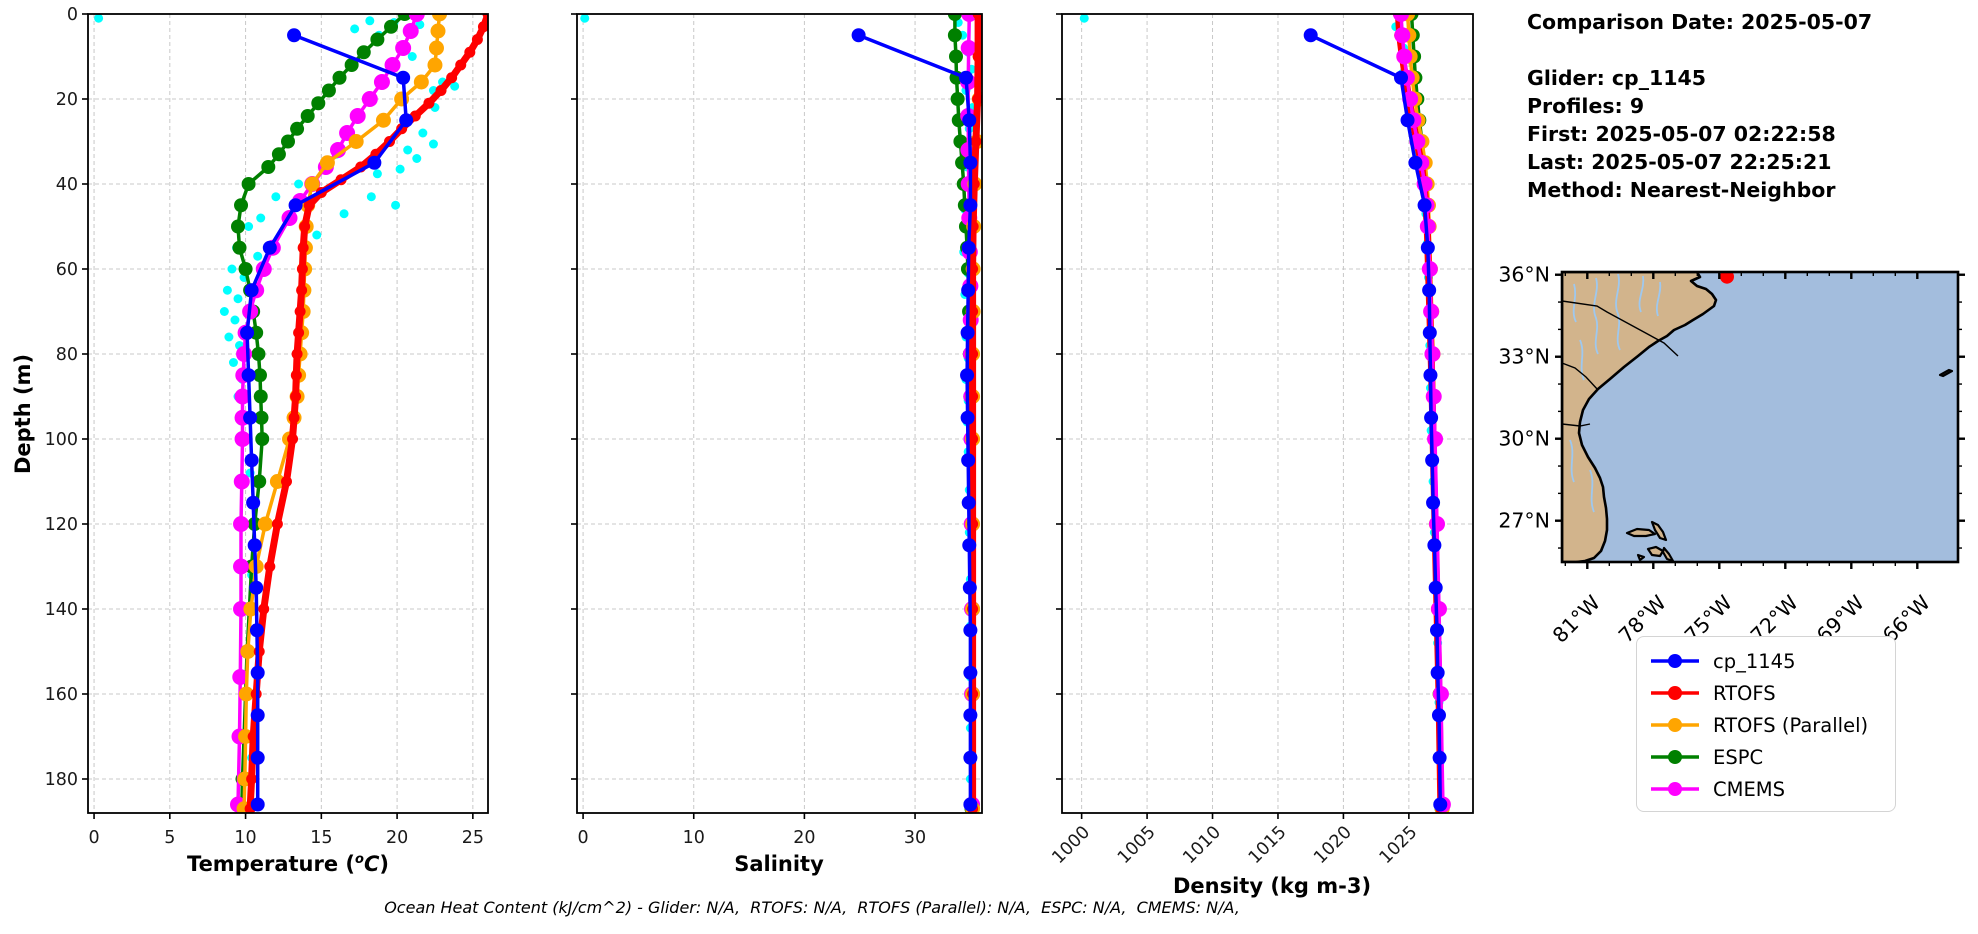 The image size is (1978, 934). Describe the element at coordinates (61, 440) in the screenshot. I see `svg-text: 100` at that location.